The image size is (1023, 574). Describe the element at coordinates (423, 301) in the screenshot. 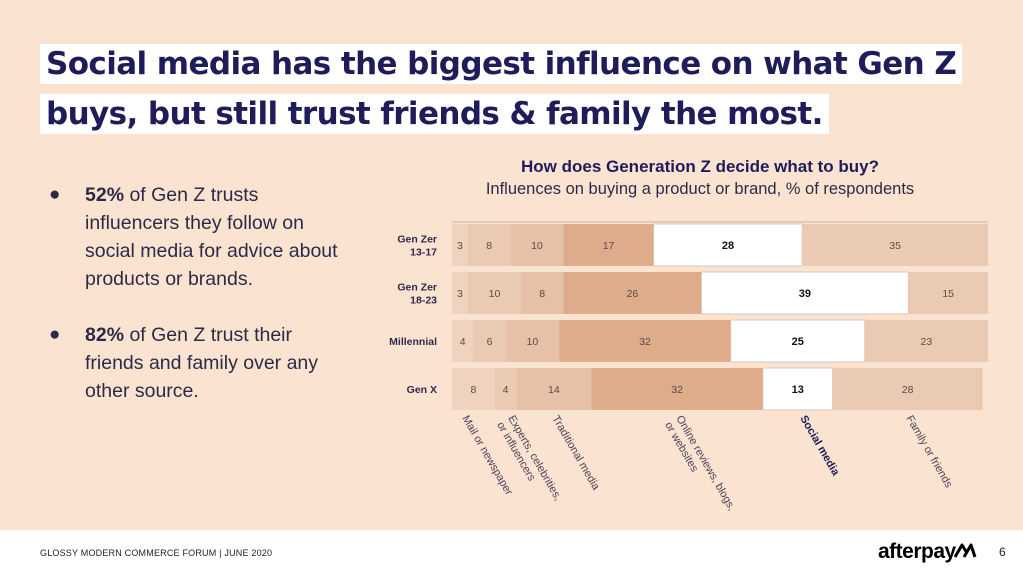

I see `category-label: 18-23` at that location.